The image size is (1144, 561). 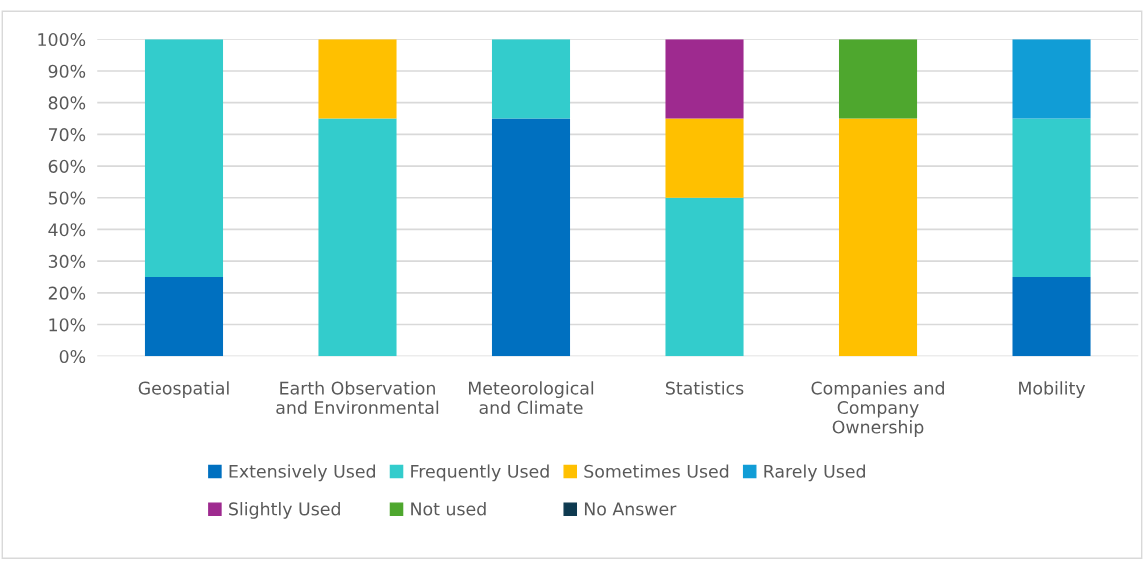 What do you see at coordinates (357, 398) in the screenshot?
I see `x-tick-label: Earth Observation and Environmental` at bounding box center [357, 398].